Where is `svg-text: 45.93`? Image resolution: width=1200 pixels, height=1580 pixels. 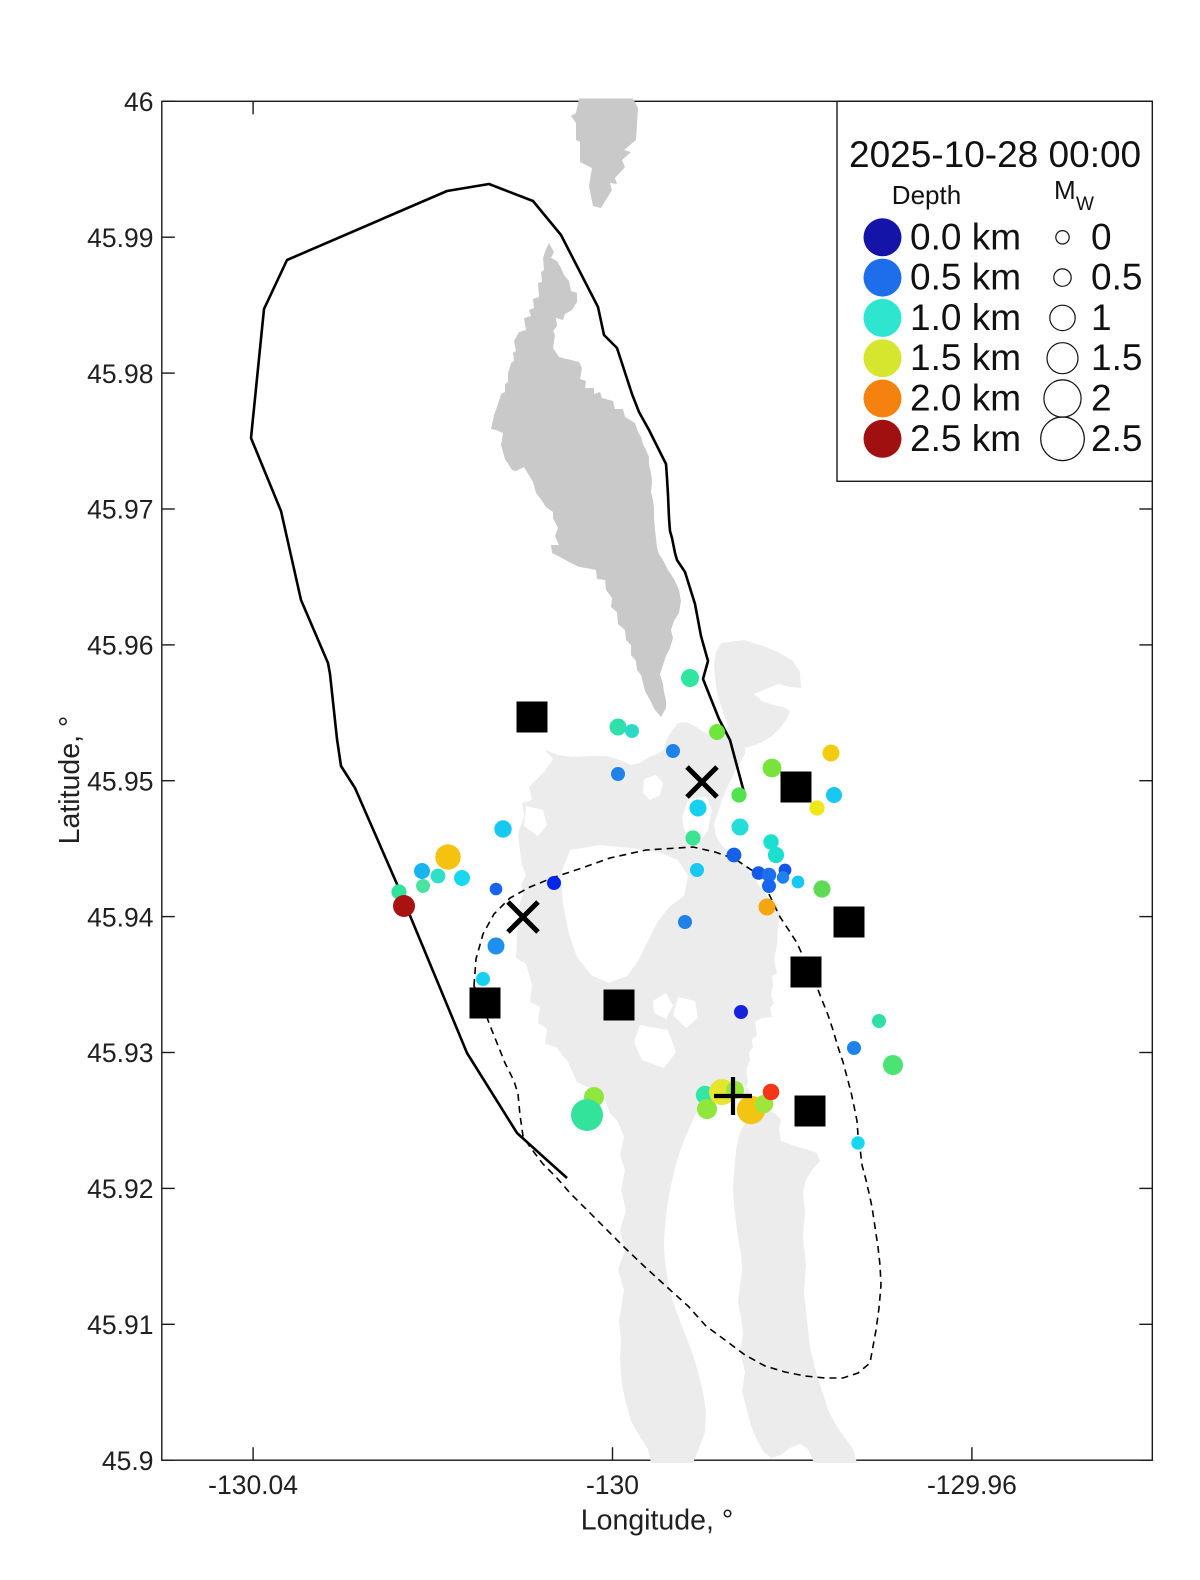 svg-text: 45.93 is located at coordinates (120, 1053).